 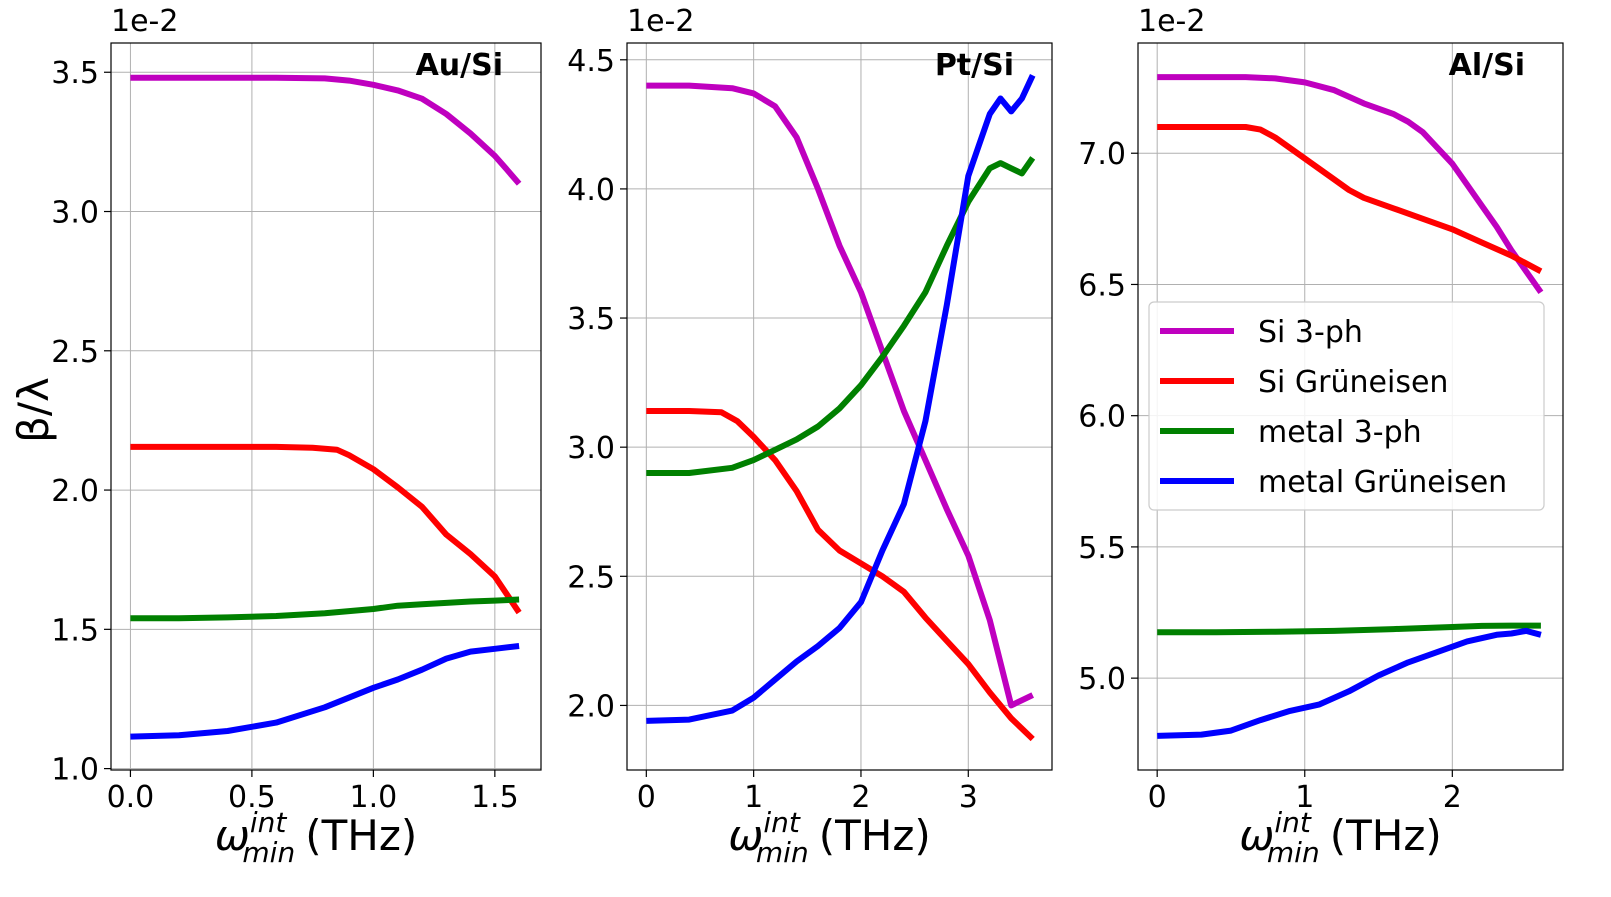 What do you see at coordinates (1102, 679) in the screenshot?
I see `y-tick-label: 5.0` at bounding box center [1102, 679].